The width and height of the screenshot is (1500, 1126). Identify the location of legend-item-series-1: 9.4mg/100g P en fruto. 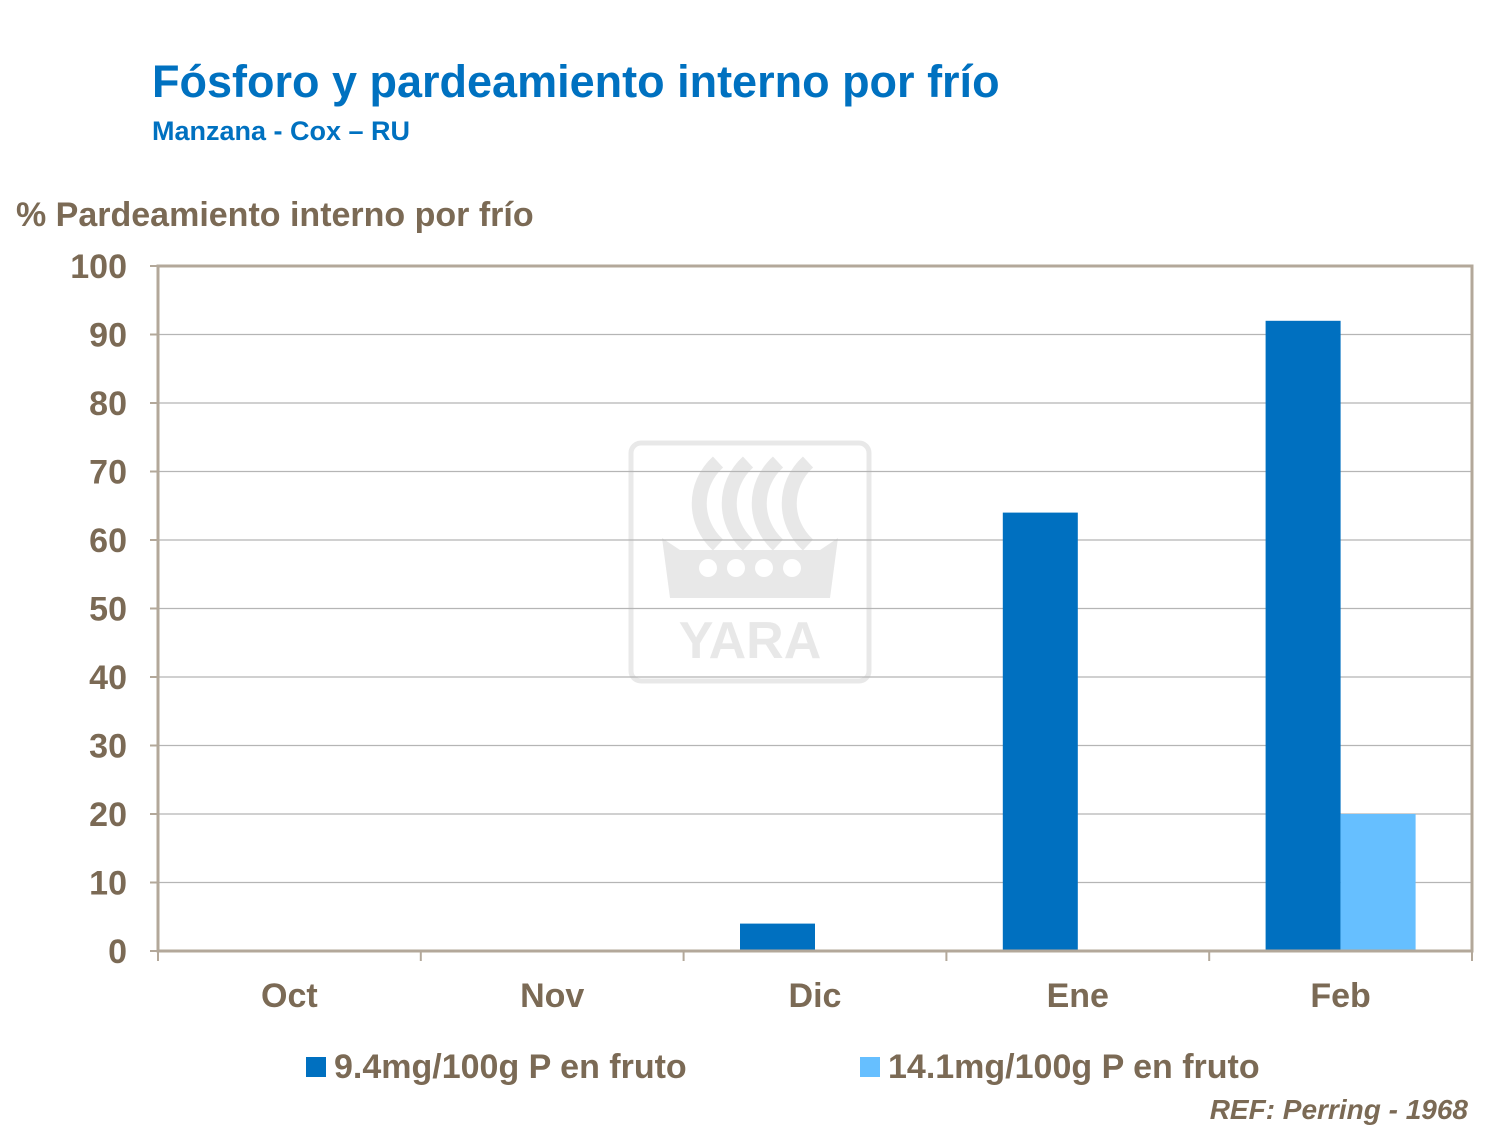
(496, 1067).